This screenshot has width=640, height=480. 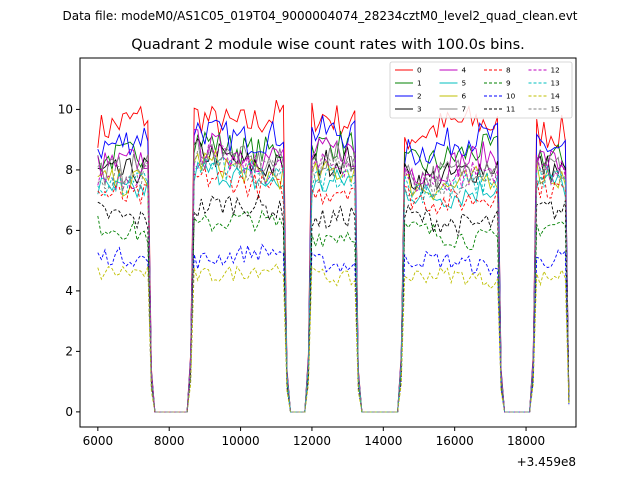 What do you see at coordinates (464, 83) in the screenshot?
I see `legend-label-5: 5` at bounding box center [464, 83].